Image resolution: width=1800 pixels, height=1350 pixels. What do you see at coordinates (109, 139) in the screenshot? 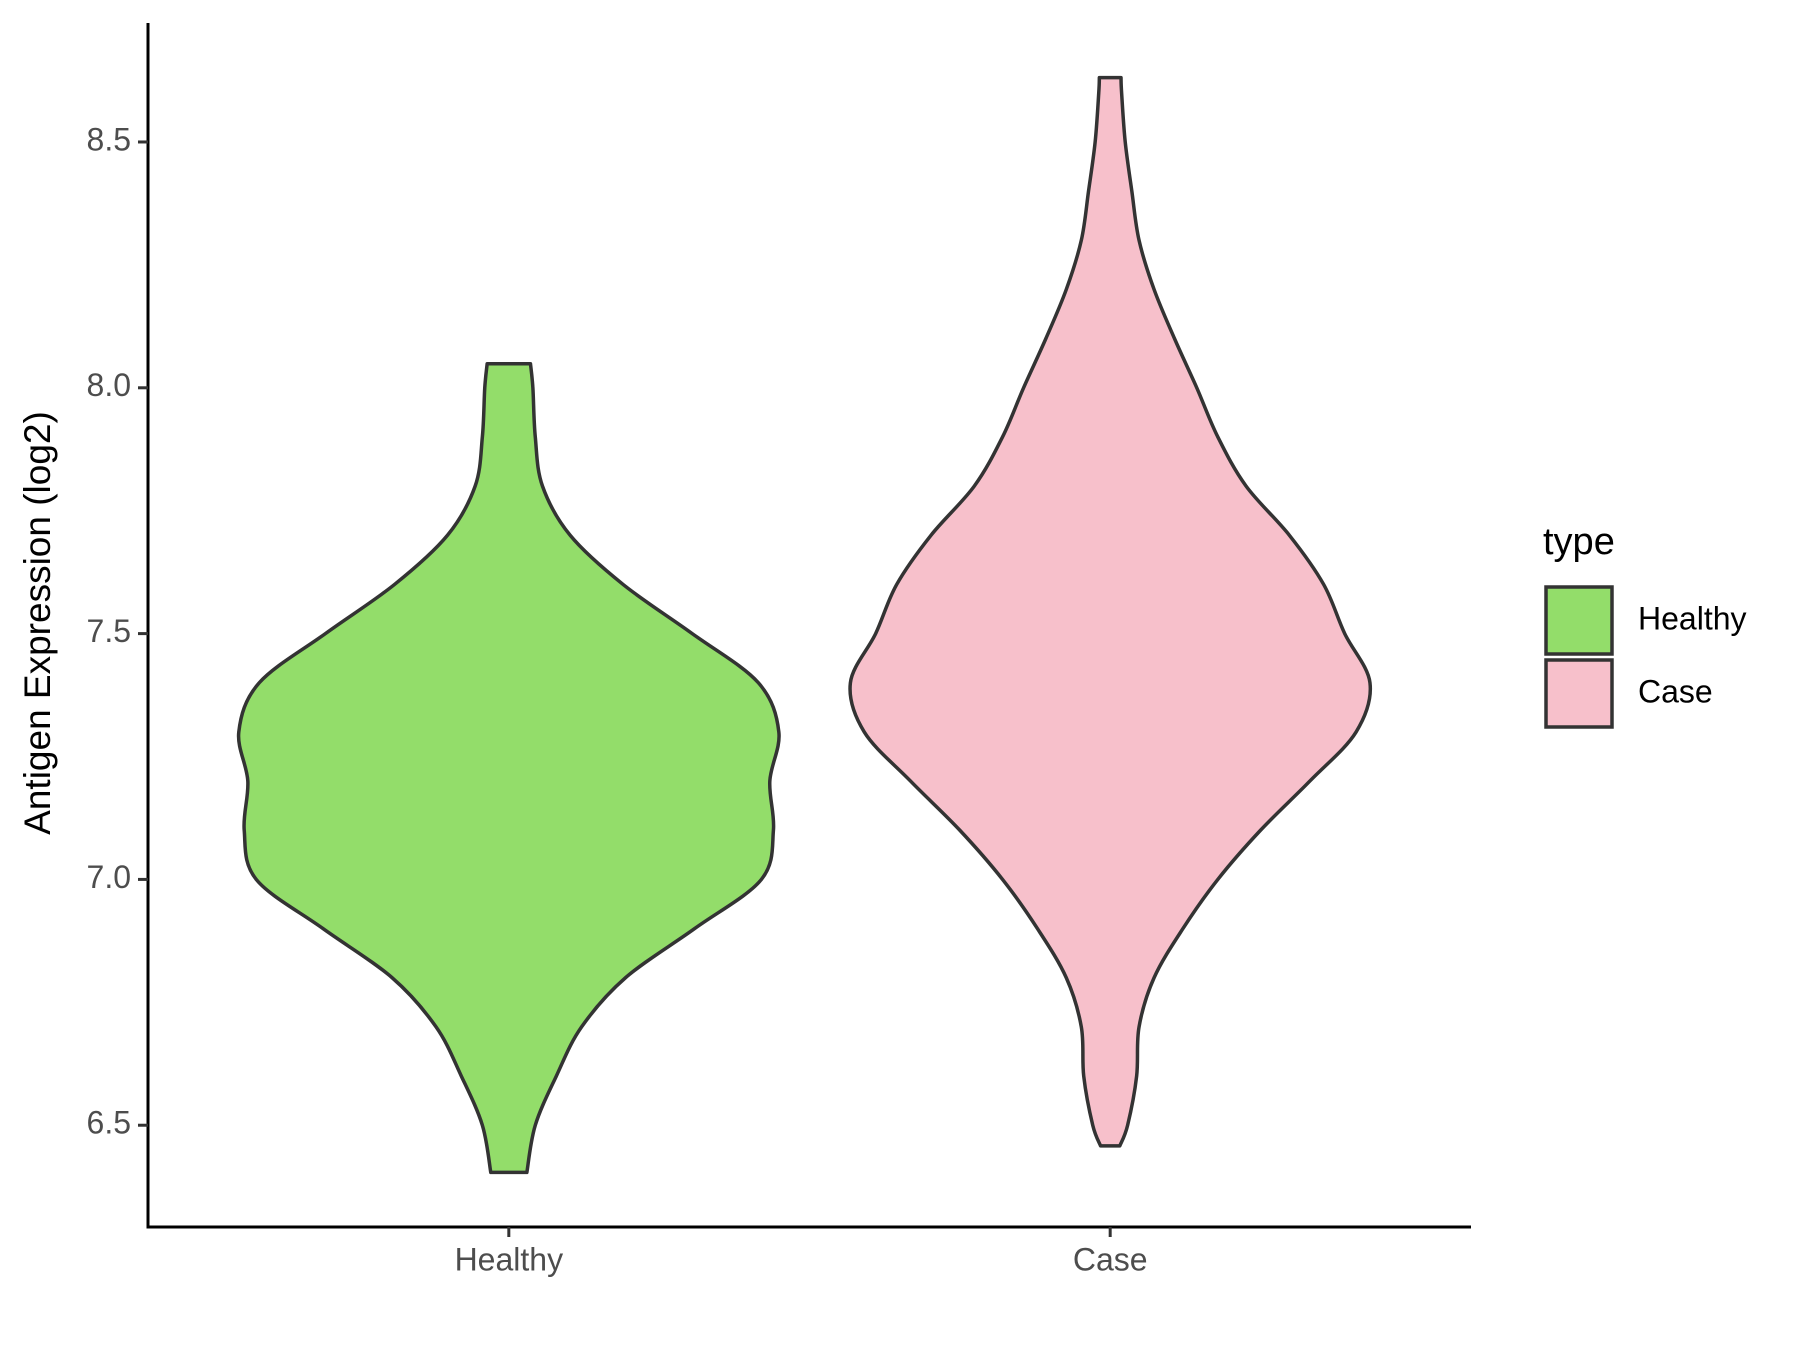
I see `y-tick-label: 8.5` at bounding box center [109, 139].